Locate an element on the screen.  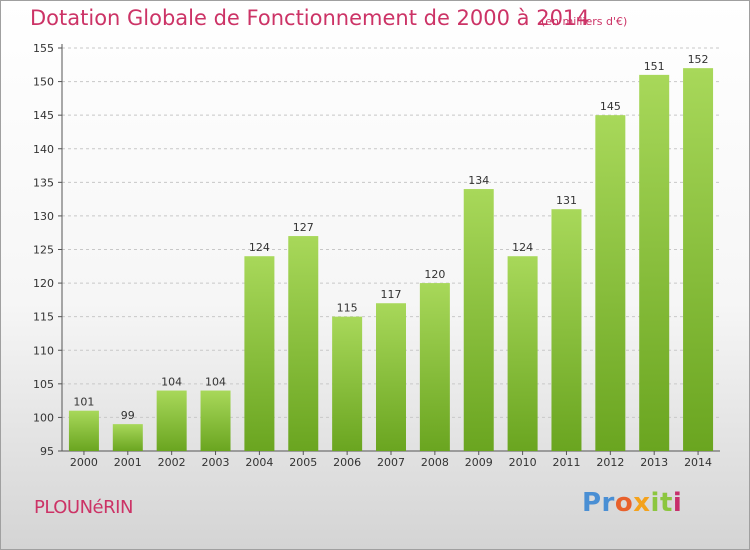
y-tick-label: 150 is located at coordinates (43, 82).